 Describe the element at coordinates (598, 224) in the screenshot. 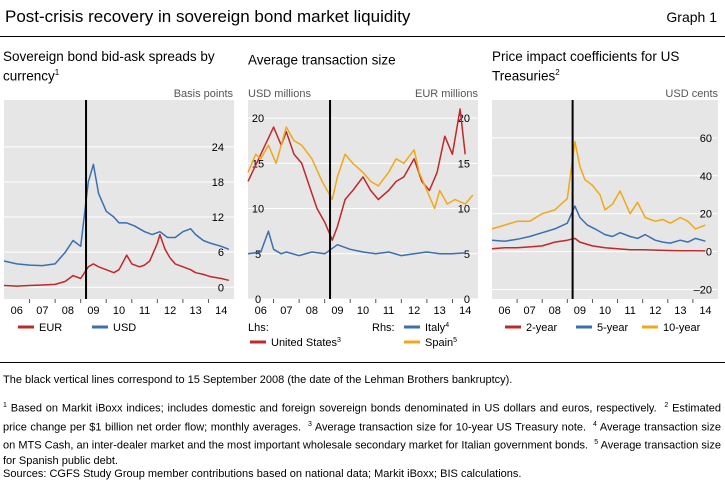

I see `p3-series-5-year` at that location.